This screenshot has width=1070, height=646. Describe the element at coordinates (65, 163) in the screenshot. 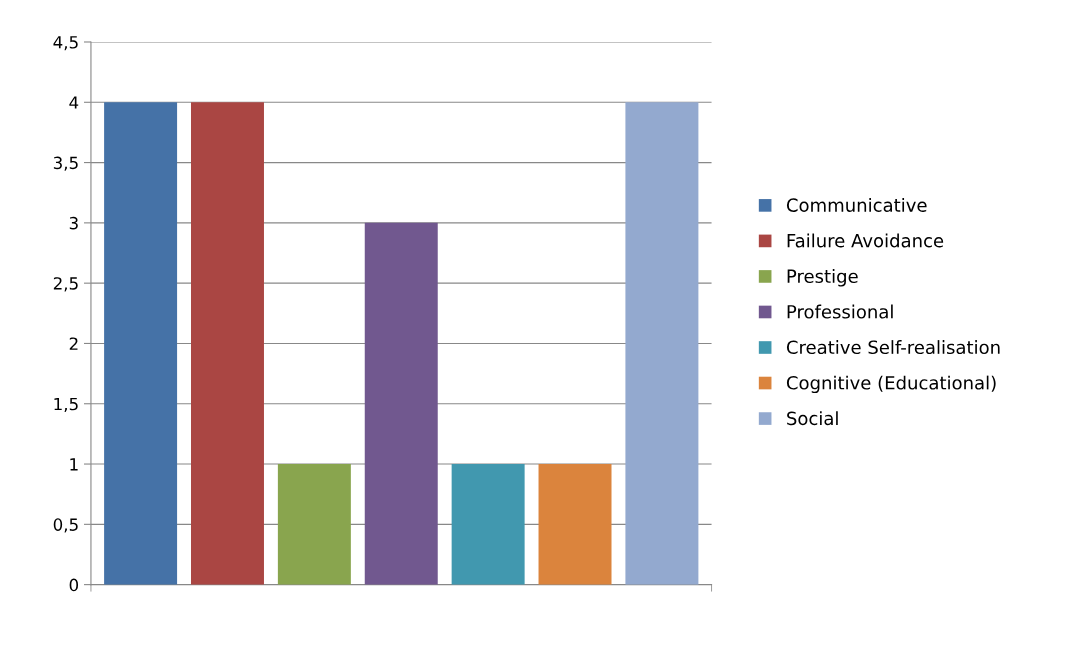

I see `y-tick-label: 3,5` at that location.